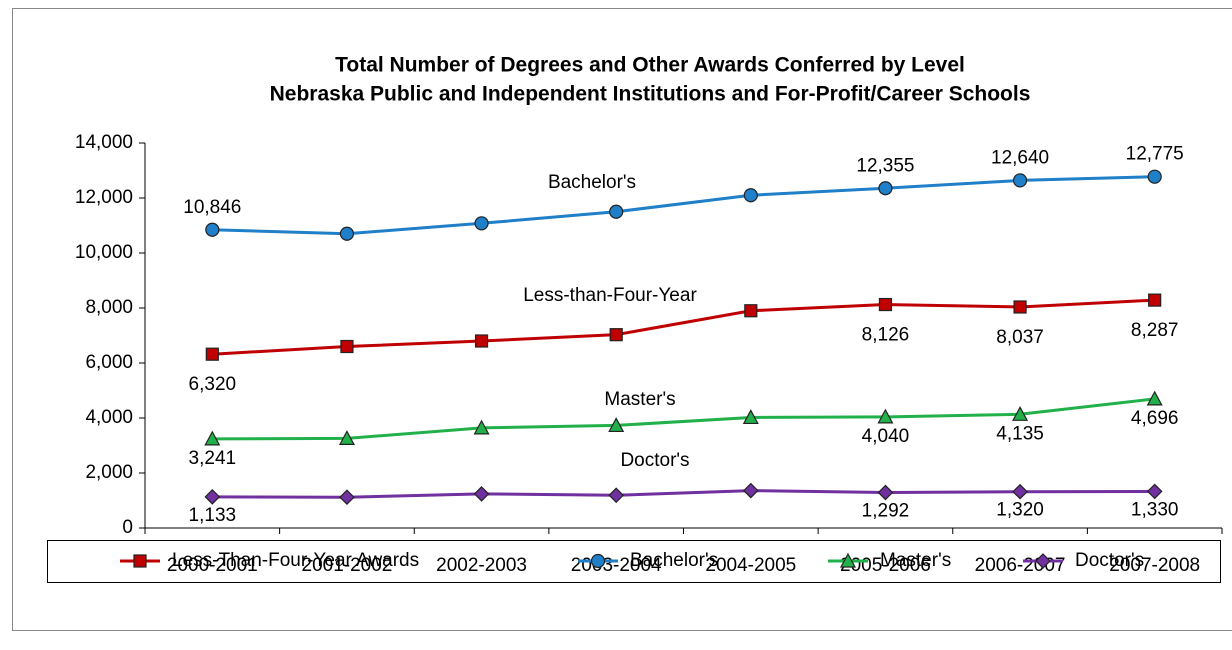 The height and width of the screenshot is (650, 1232). Describe the element at coordinates (1020, 510) in the screenshot. I see `data-label: 1,320` at that location.